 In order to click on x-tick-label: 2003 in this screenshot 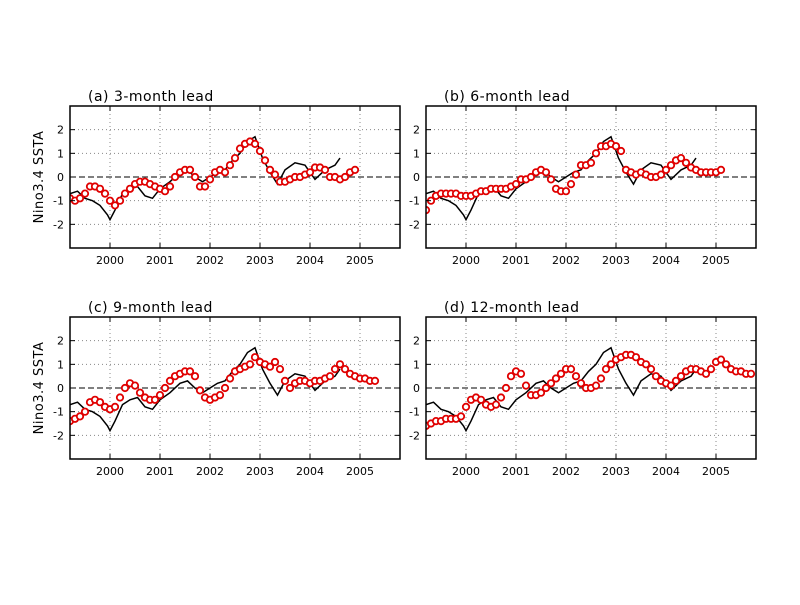, I will do `click(616, 471)`.